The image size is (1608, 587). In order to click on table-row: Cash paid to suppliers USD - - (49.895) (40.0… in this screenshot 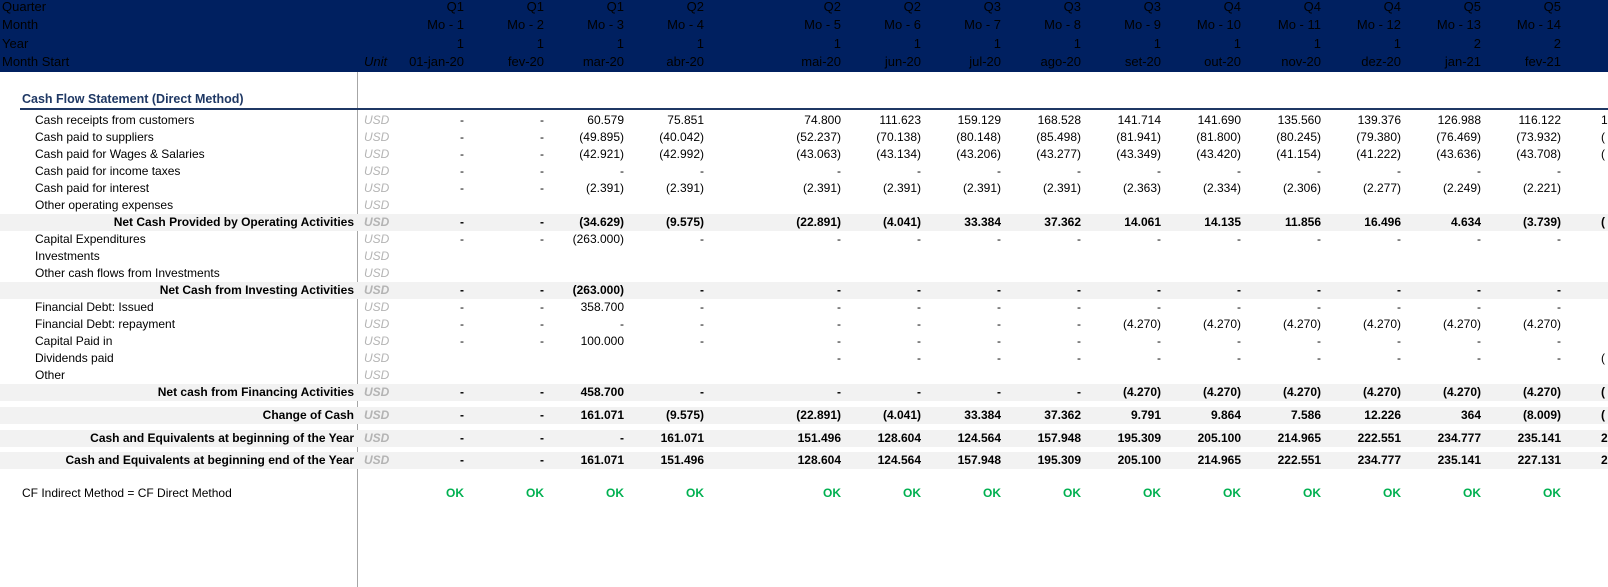, I will do `click(804, 137)`.